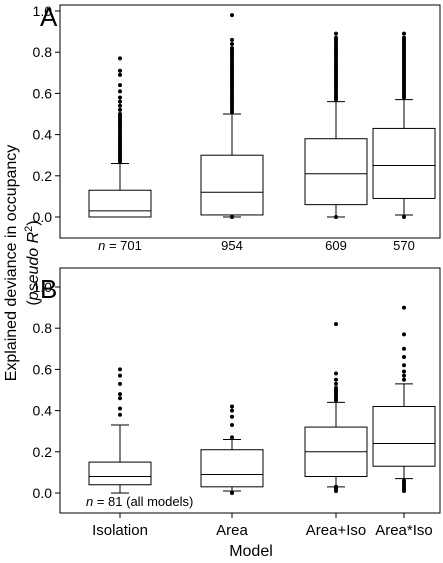 This screenshot has width=443, height=563. What do you see at coordinates (232, 245) in the screenshot?
I see `n-label: 954` at bounding box center [232, 245].